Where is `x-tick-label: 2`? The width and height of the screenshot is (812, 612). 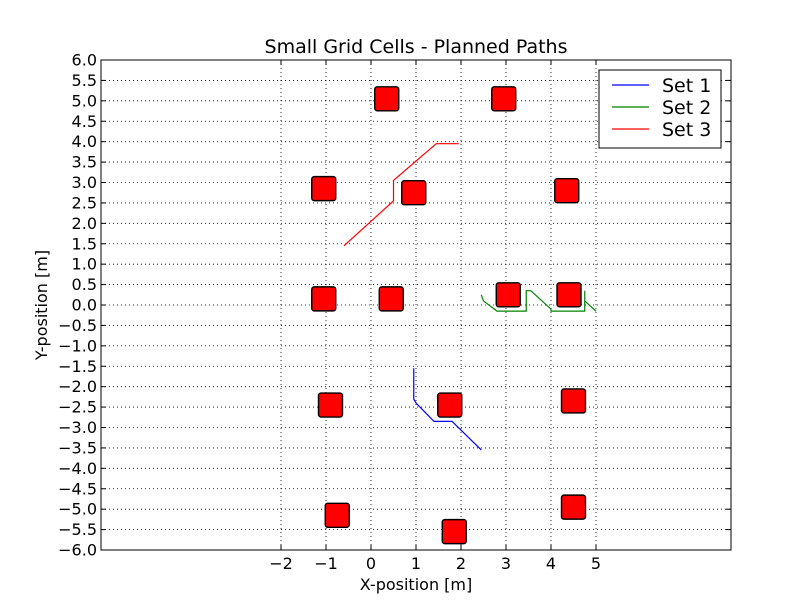
x-tick-label: 2 is located at coordinates (461, 563).